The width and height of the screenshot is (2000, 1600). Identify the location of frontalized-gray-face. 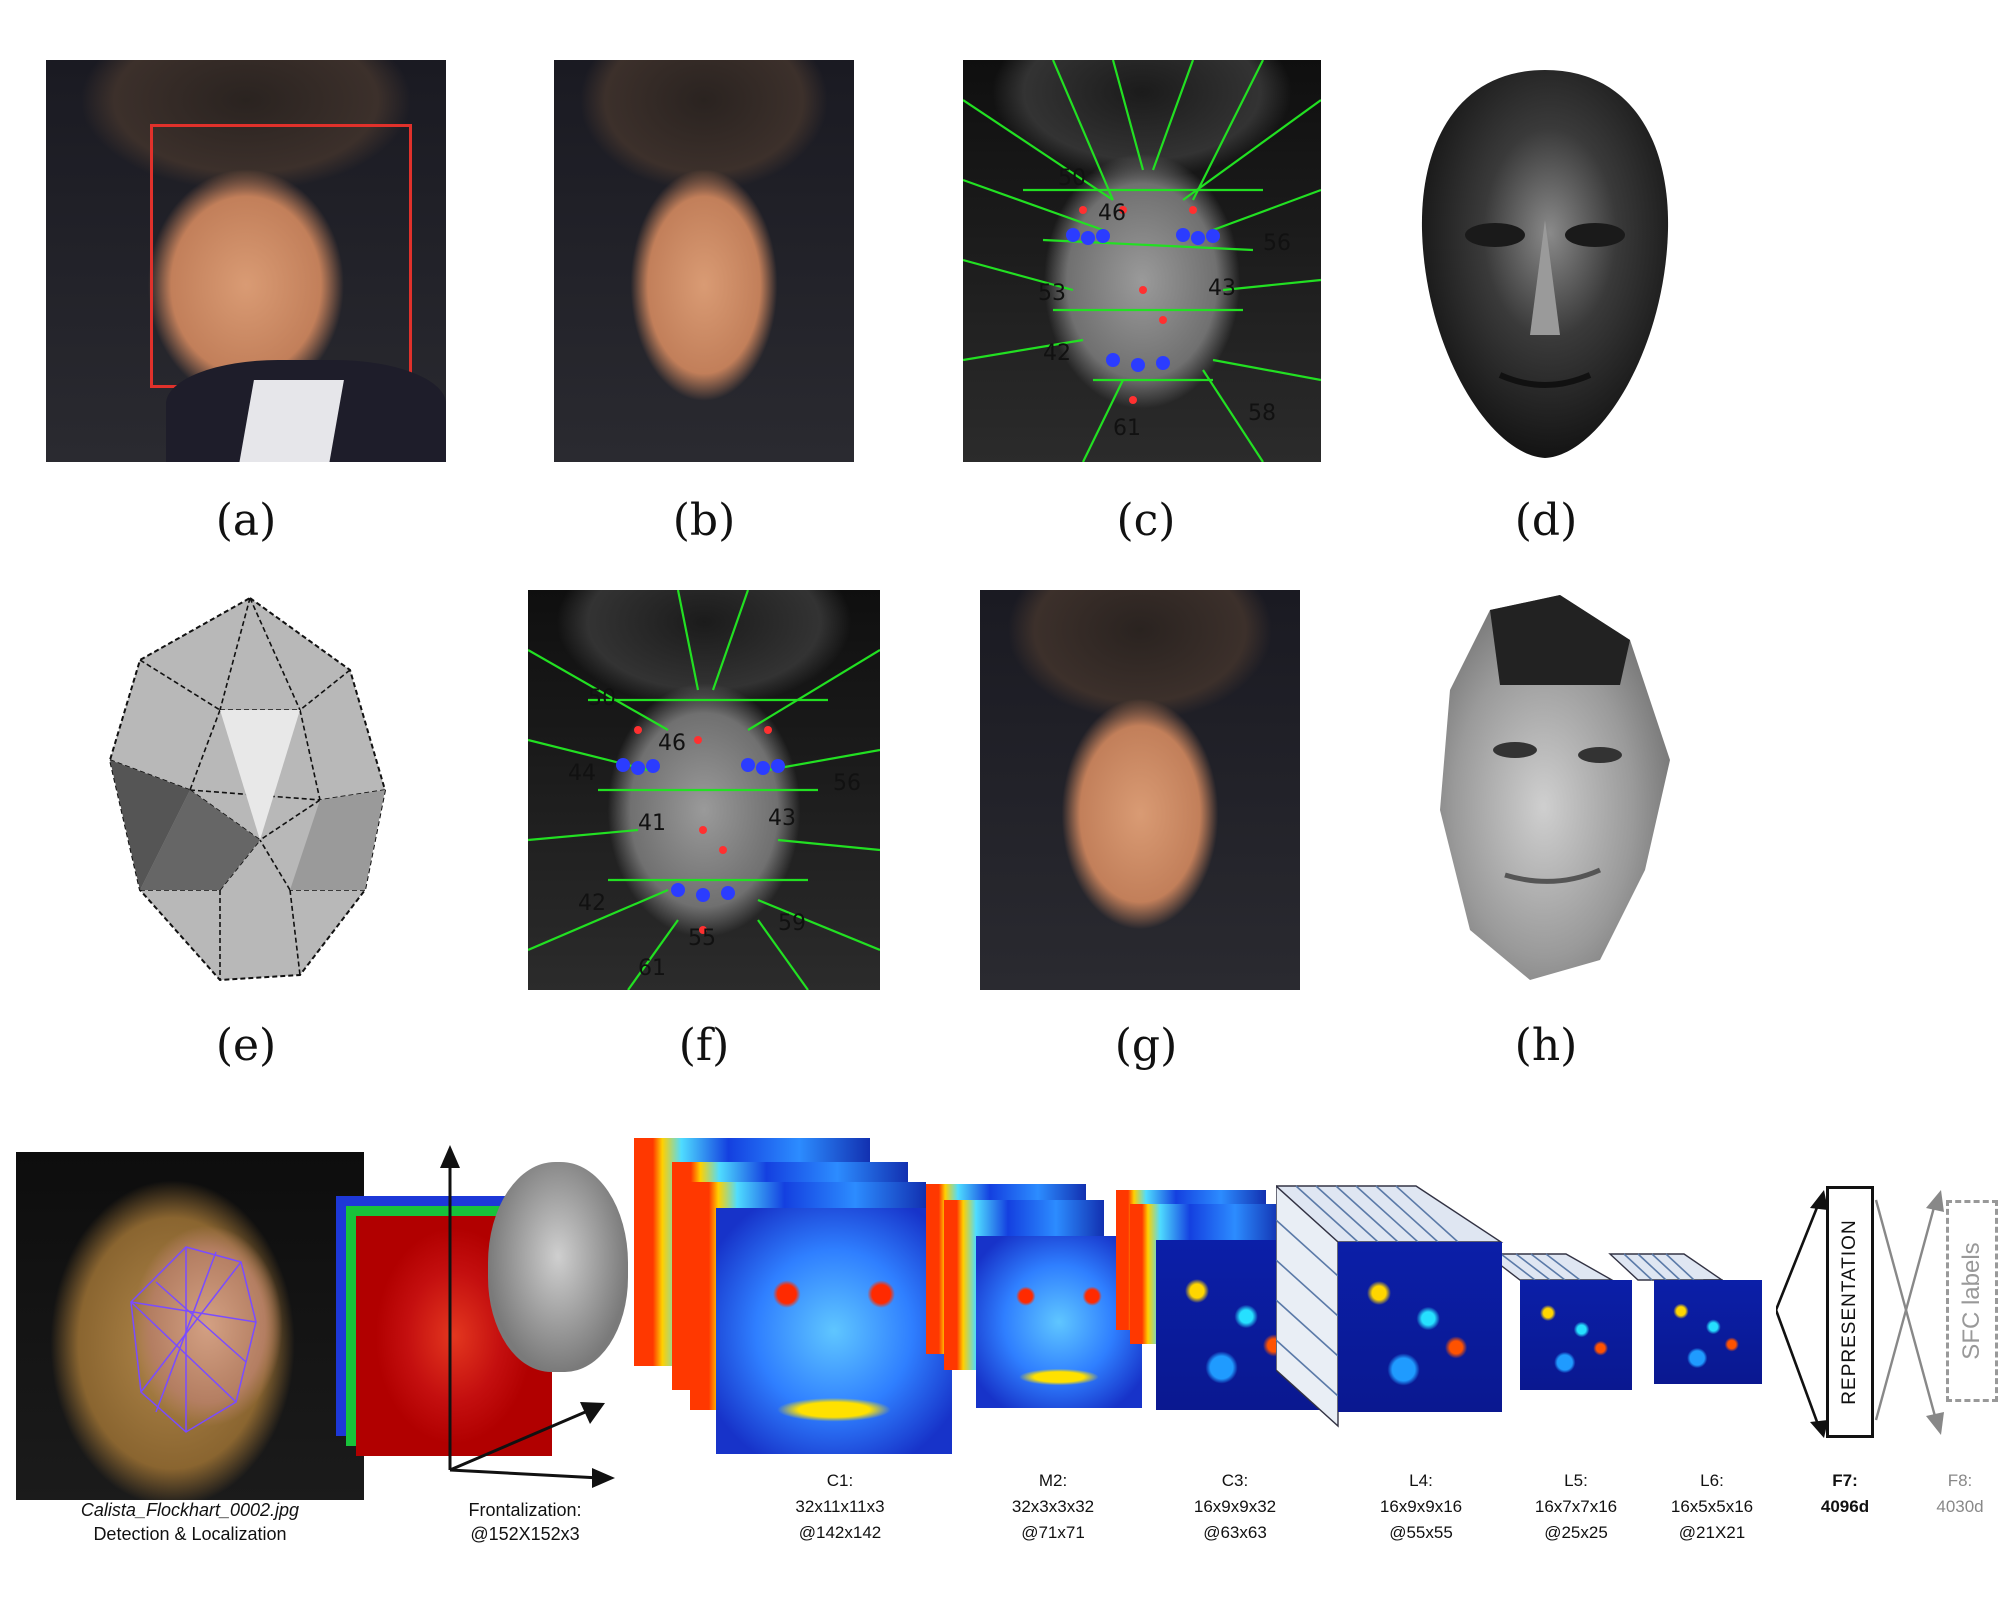
(1555, 790).